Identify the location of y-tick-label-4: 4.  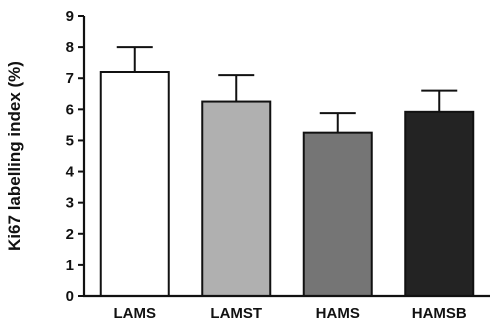
(70, 172).